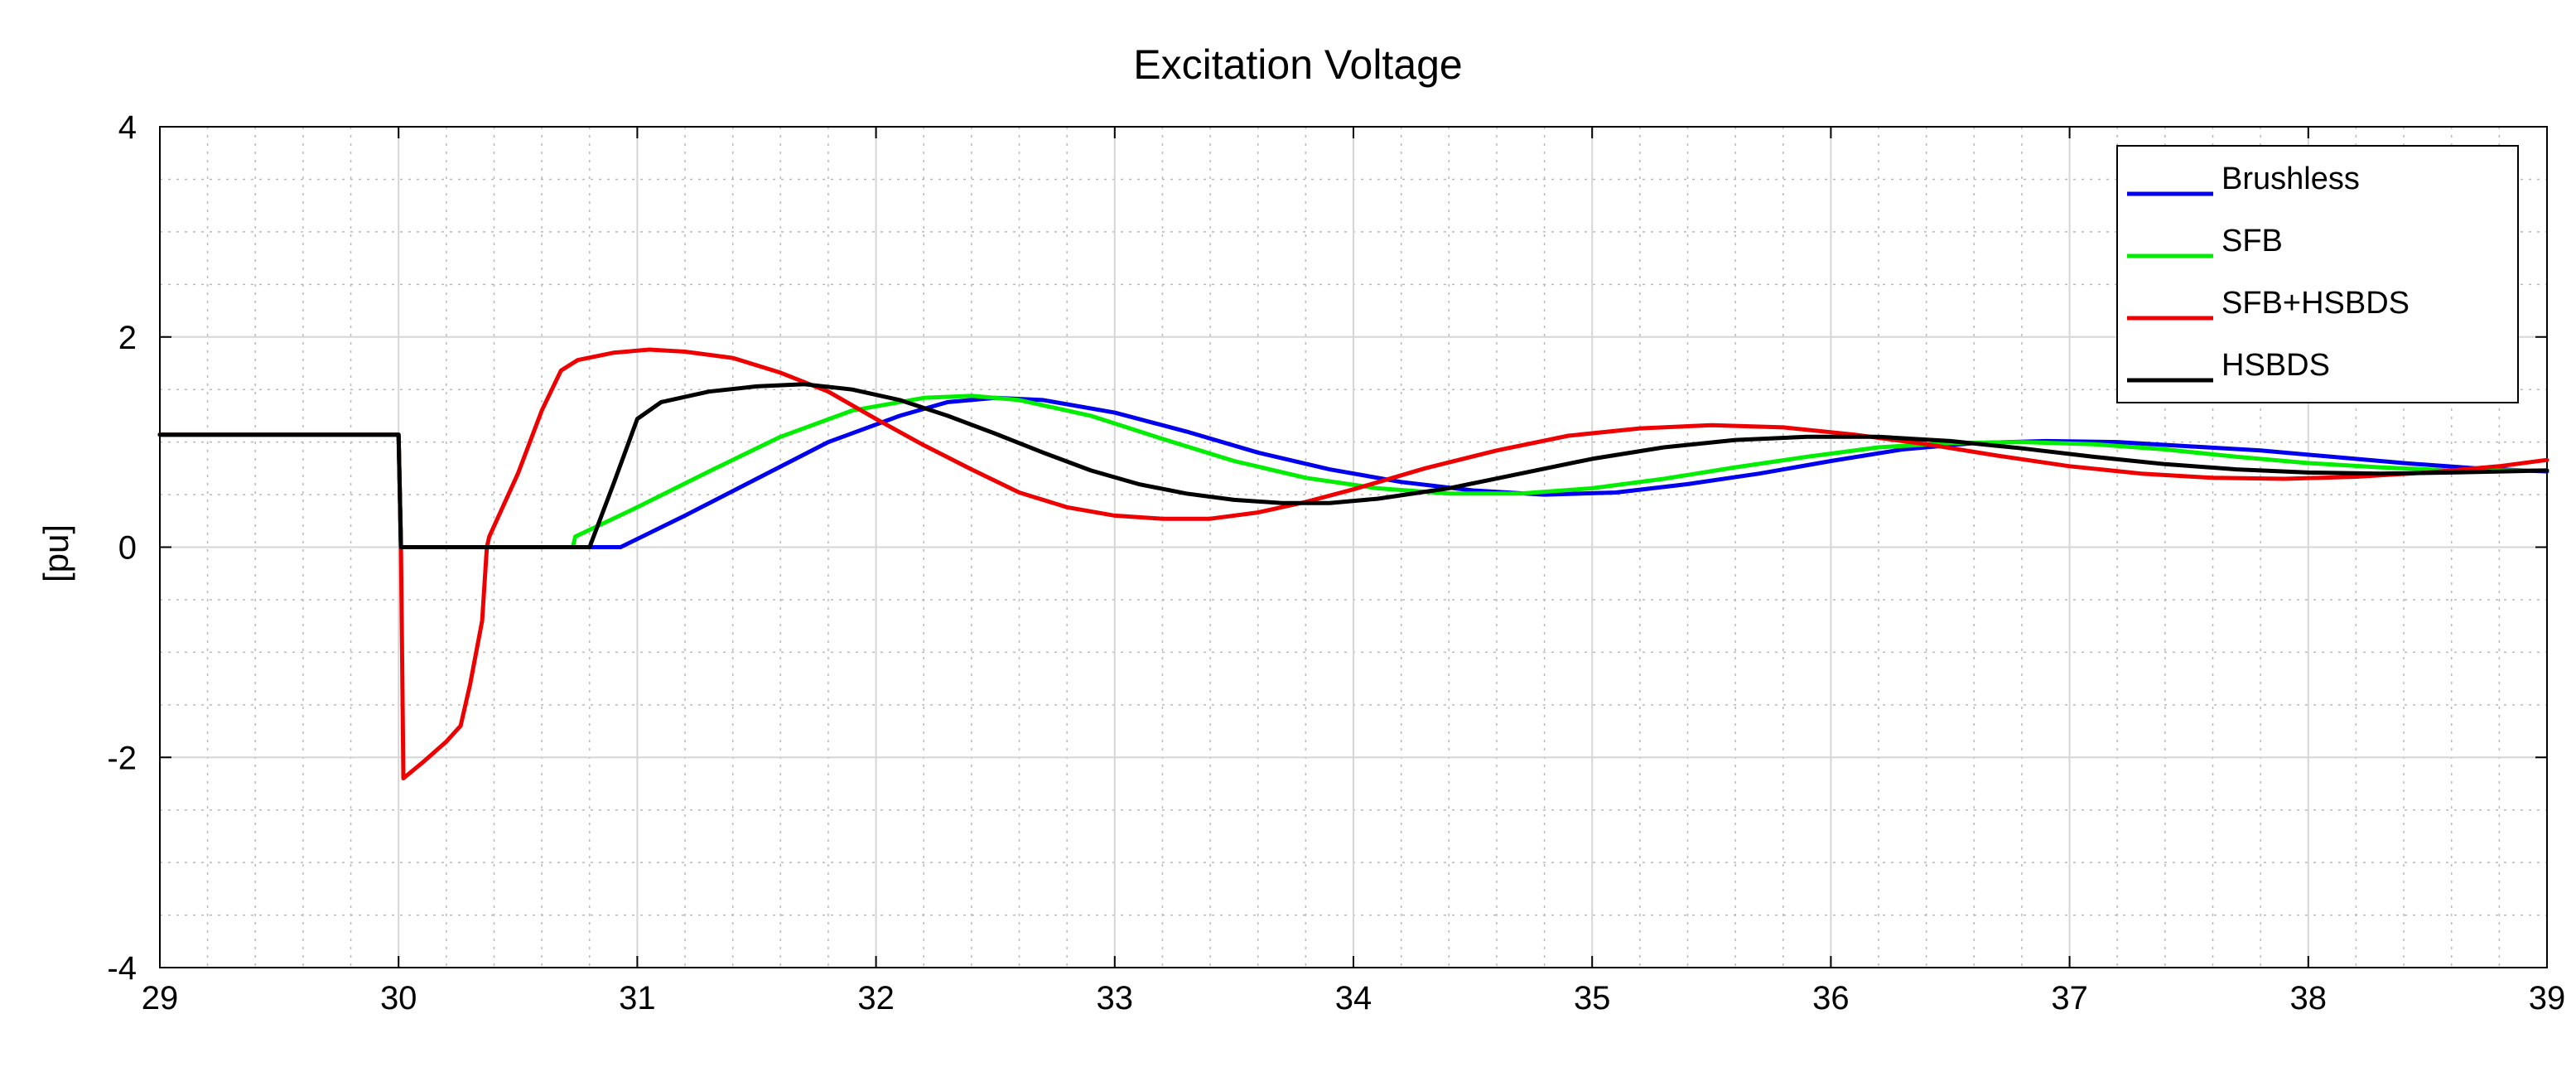 Image resolution: width=2576 pixels, height=1067 pixels. Describe the element at coordinates (161, 998) in the screenshot. I see `x-tick-label: 29` at that location.